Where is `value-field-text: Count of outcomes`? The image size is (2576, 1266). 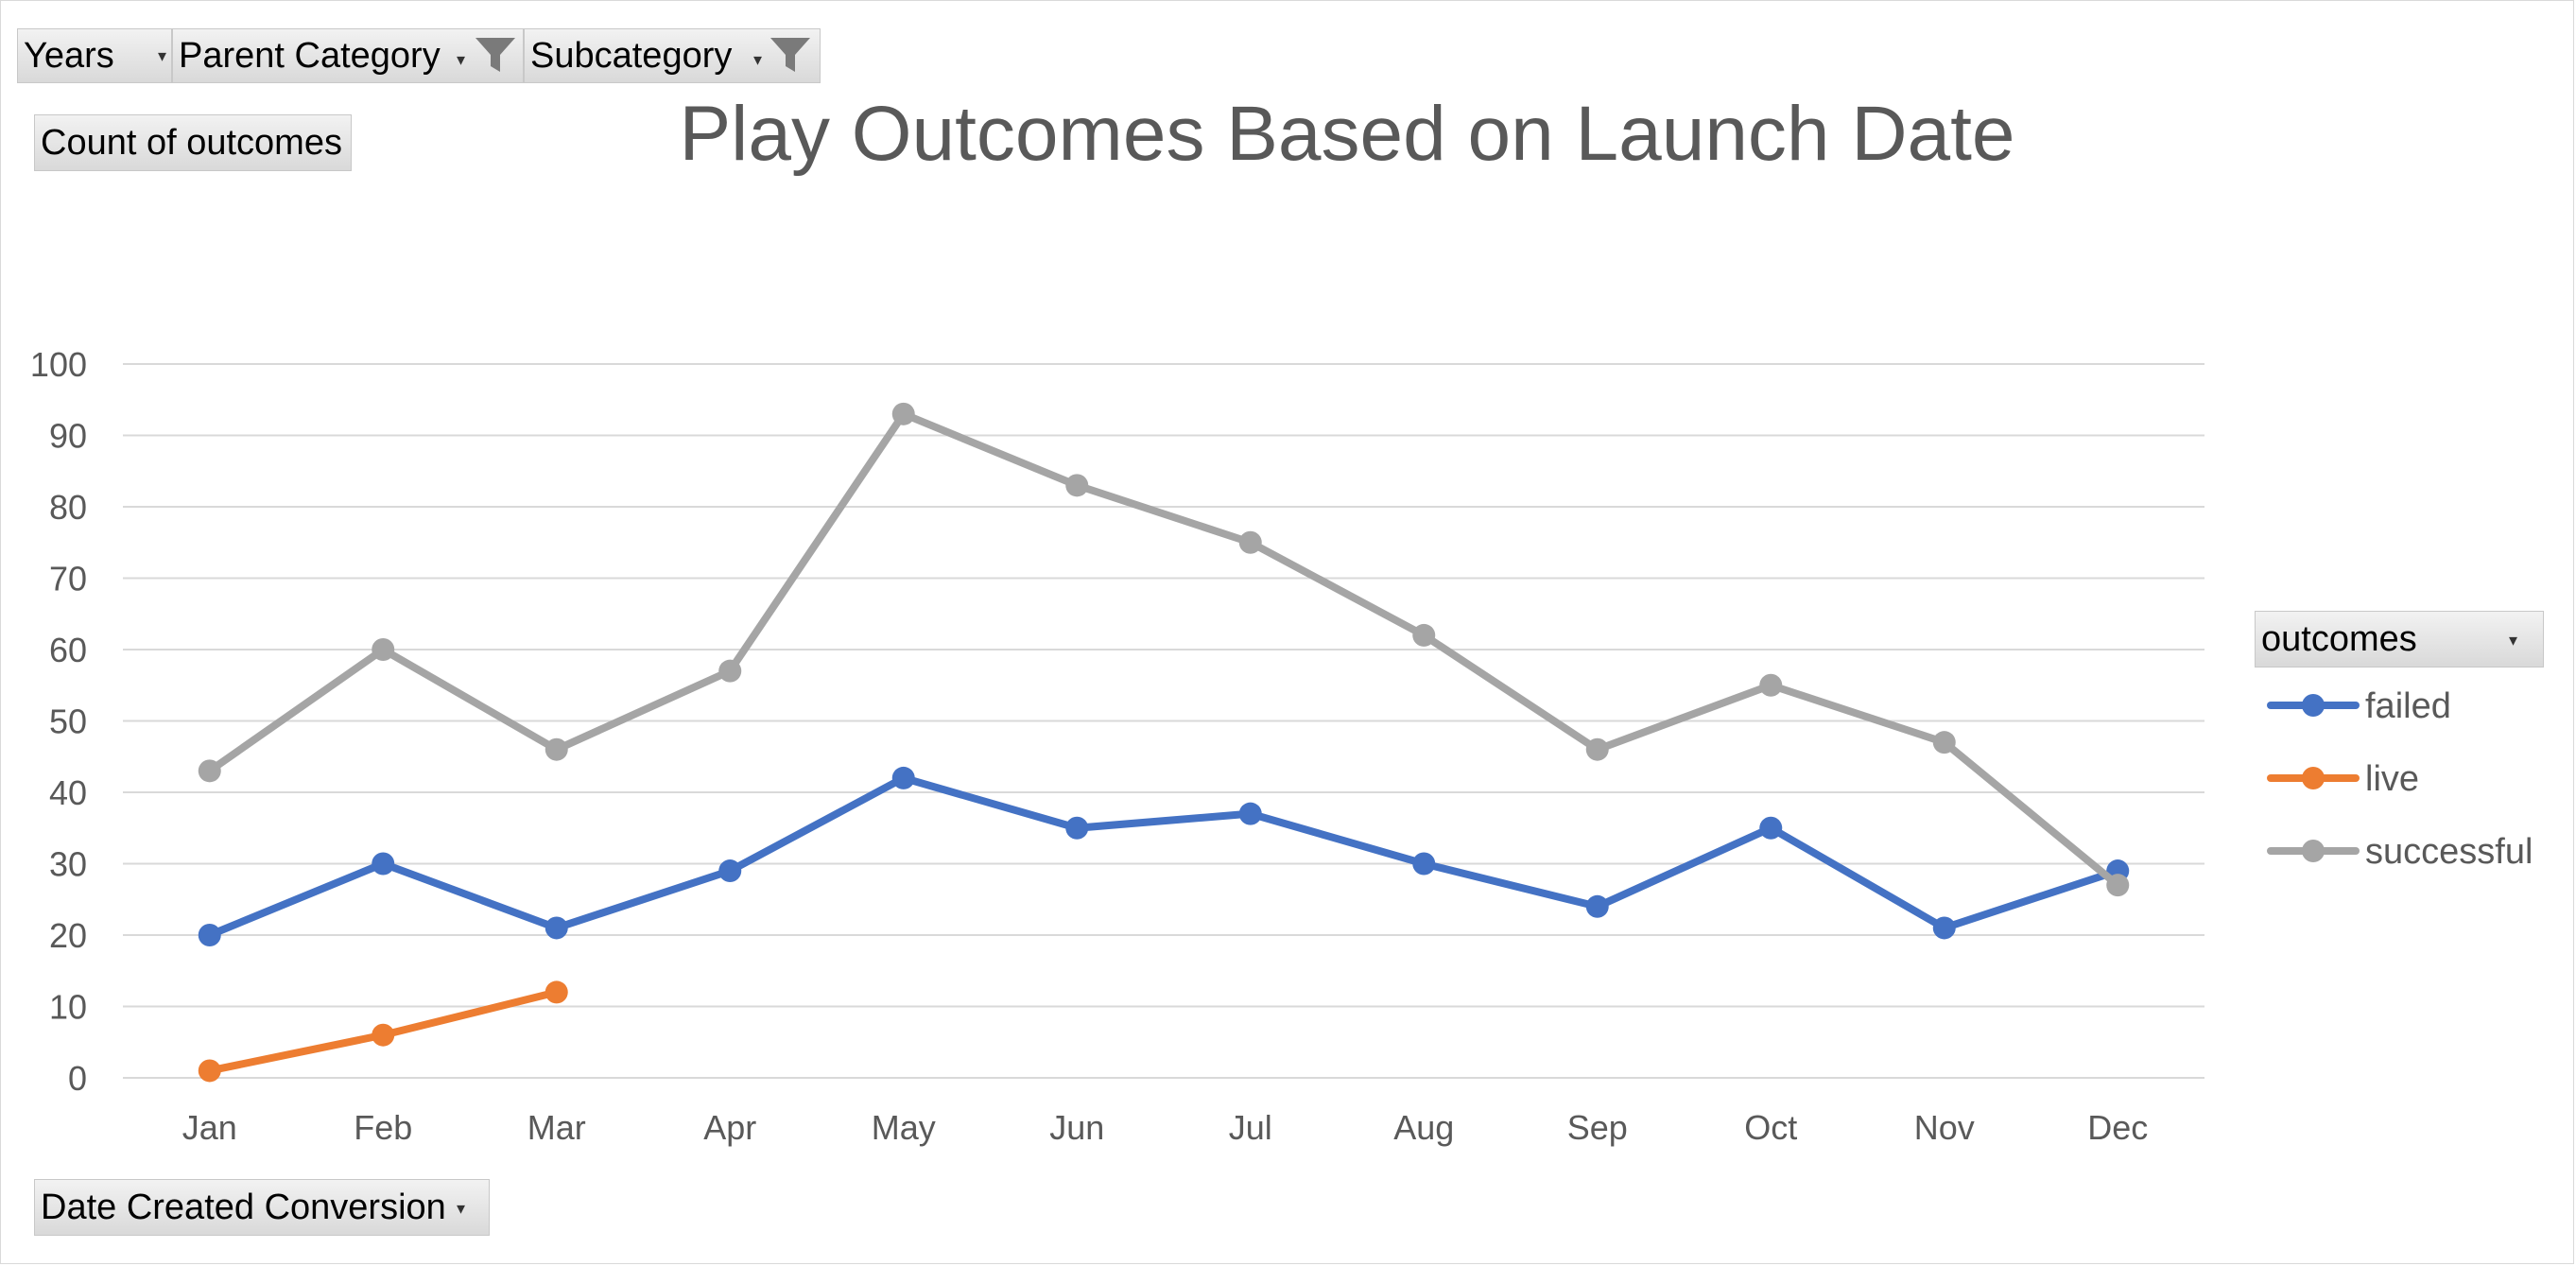
value-field-text: Count of outcomes is located at coordinates (192, 142).